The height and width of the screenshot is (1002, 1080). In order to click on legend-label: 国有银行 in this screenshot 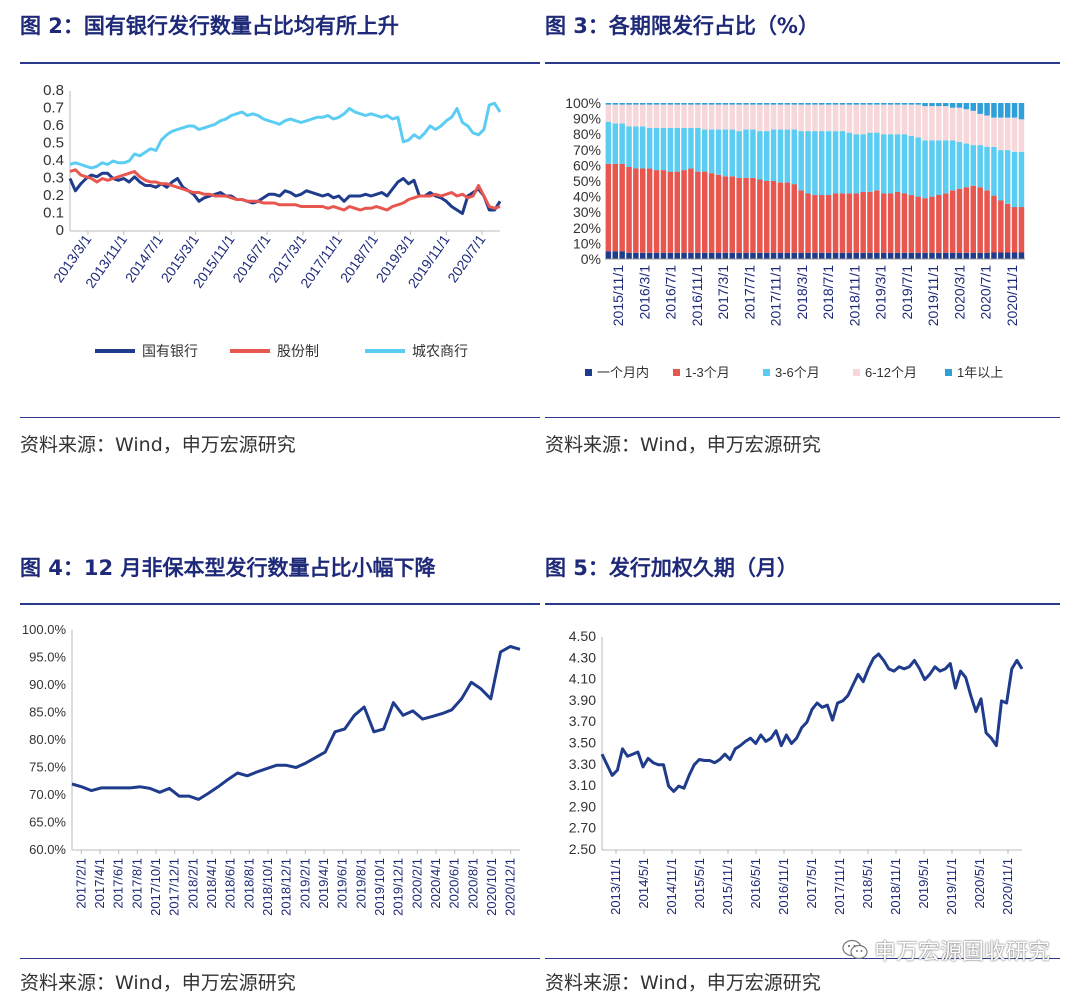, I will do `click(170, 351)`.